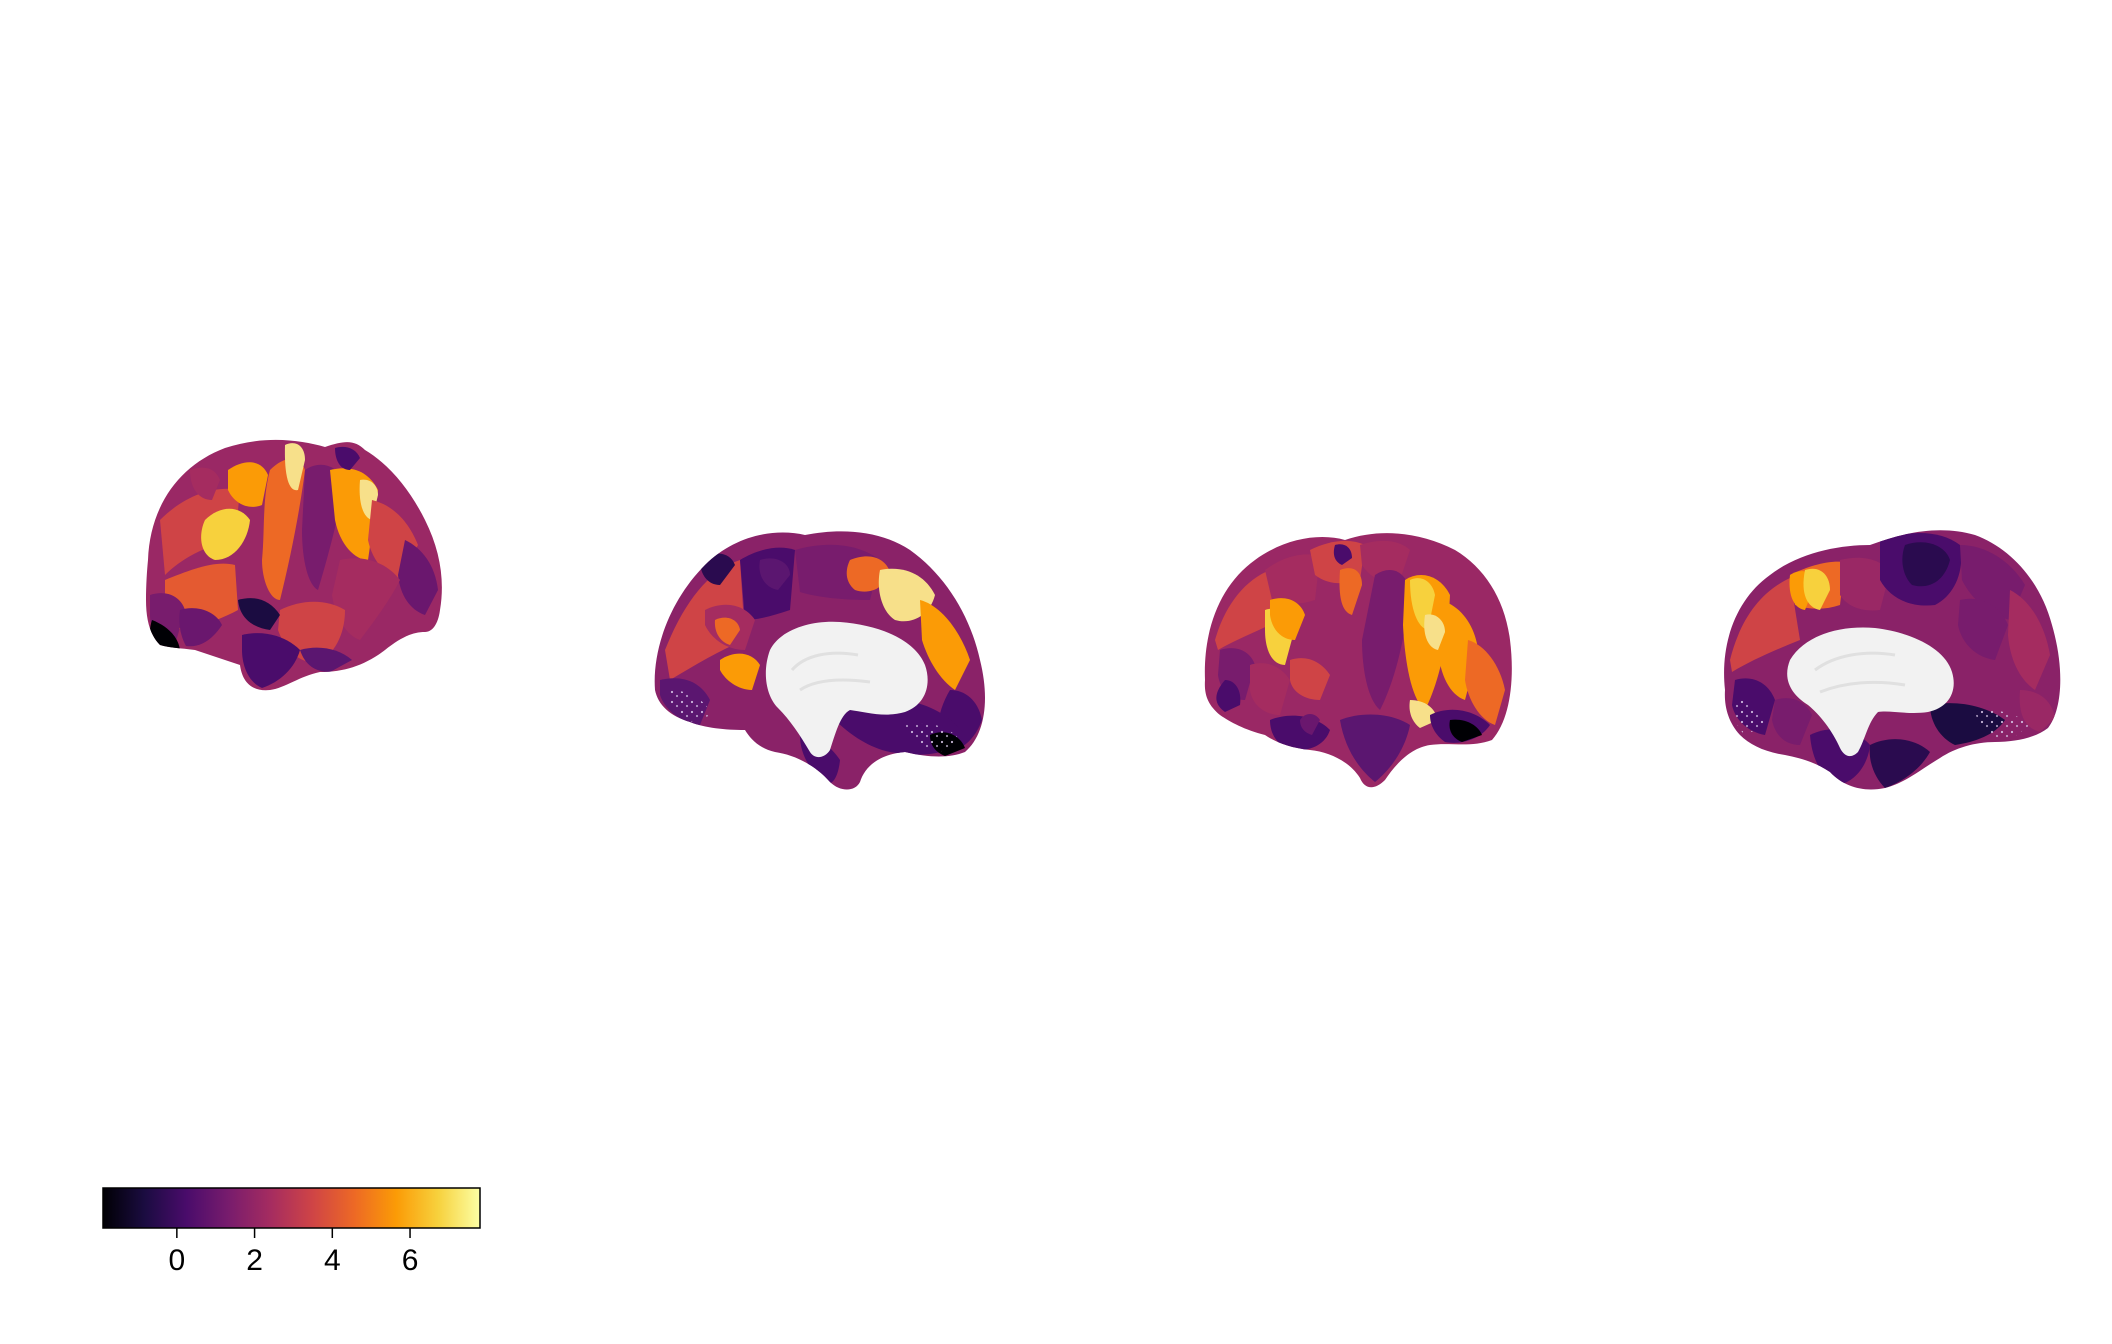 This screenshot has height=1344, width=2112. Describe the element at coordinates (1358, 660) in the screenshot. I see `brain-view-right-lateral` at that location.